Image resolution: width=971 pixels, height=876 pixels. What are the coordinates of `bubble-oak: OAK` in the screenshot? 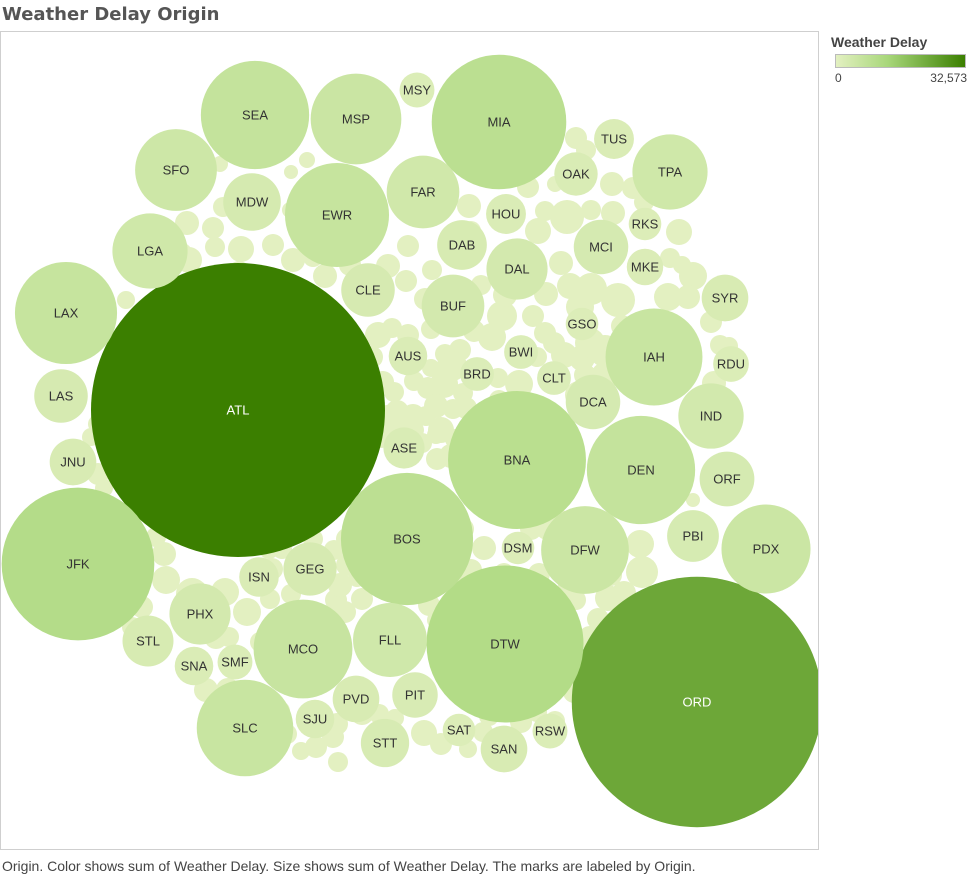 It's located at (576, 174).